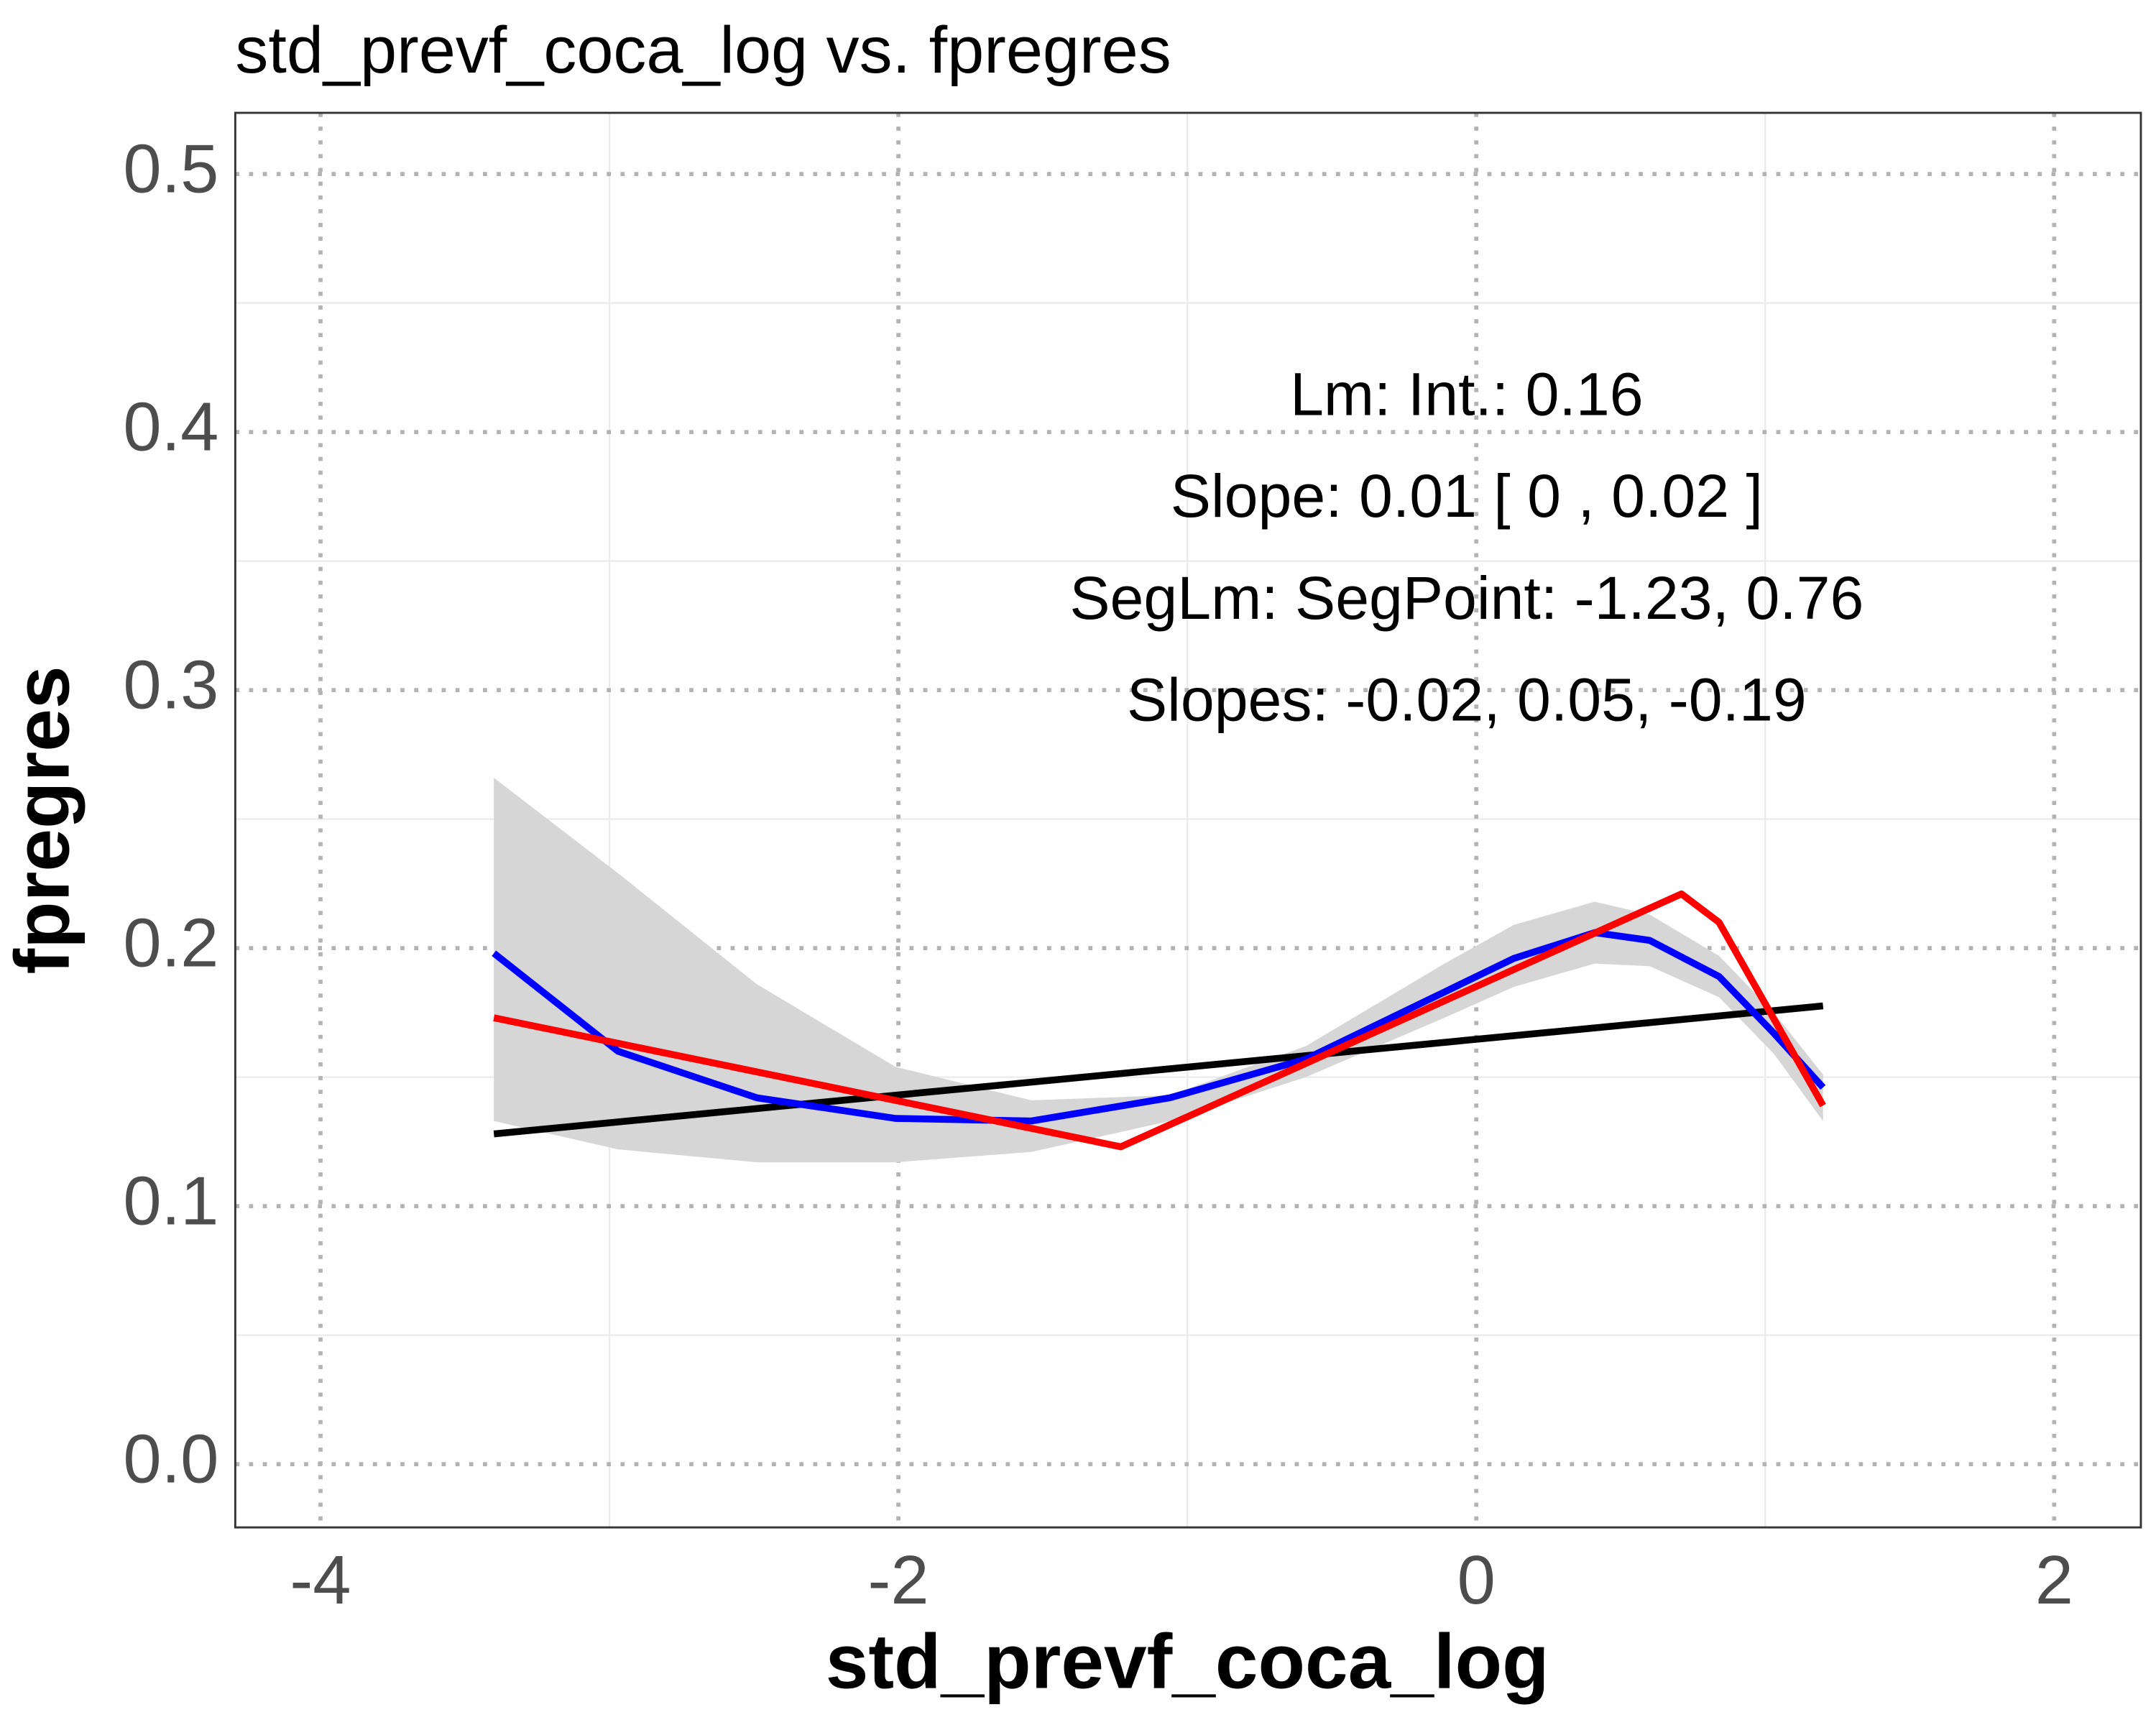 This screenshot has height=1725, width=2156. What do you see at coordinates (170, 426) in the screenshot?
I see `y-tick-label: 0.4` at bounding box center [170, 426].